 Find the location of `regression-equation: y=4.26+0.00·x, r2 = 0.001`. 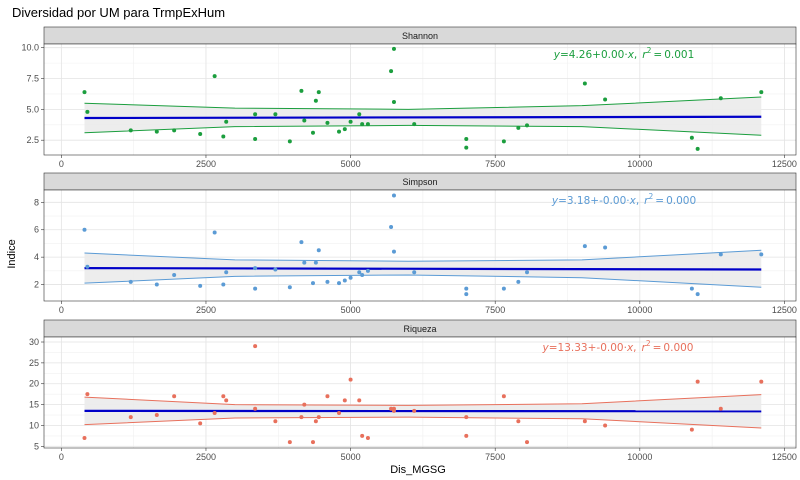

regression-equation: y=4.26+0.00·x, r2 = 0.001 is located at coordinates (624, 53).